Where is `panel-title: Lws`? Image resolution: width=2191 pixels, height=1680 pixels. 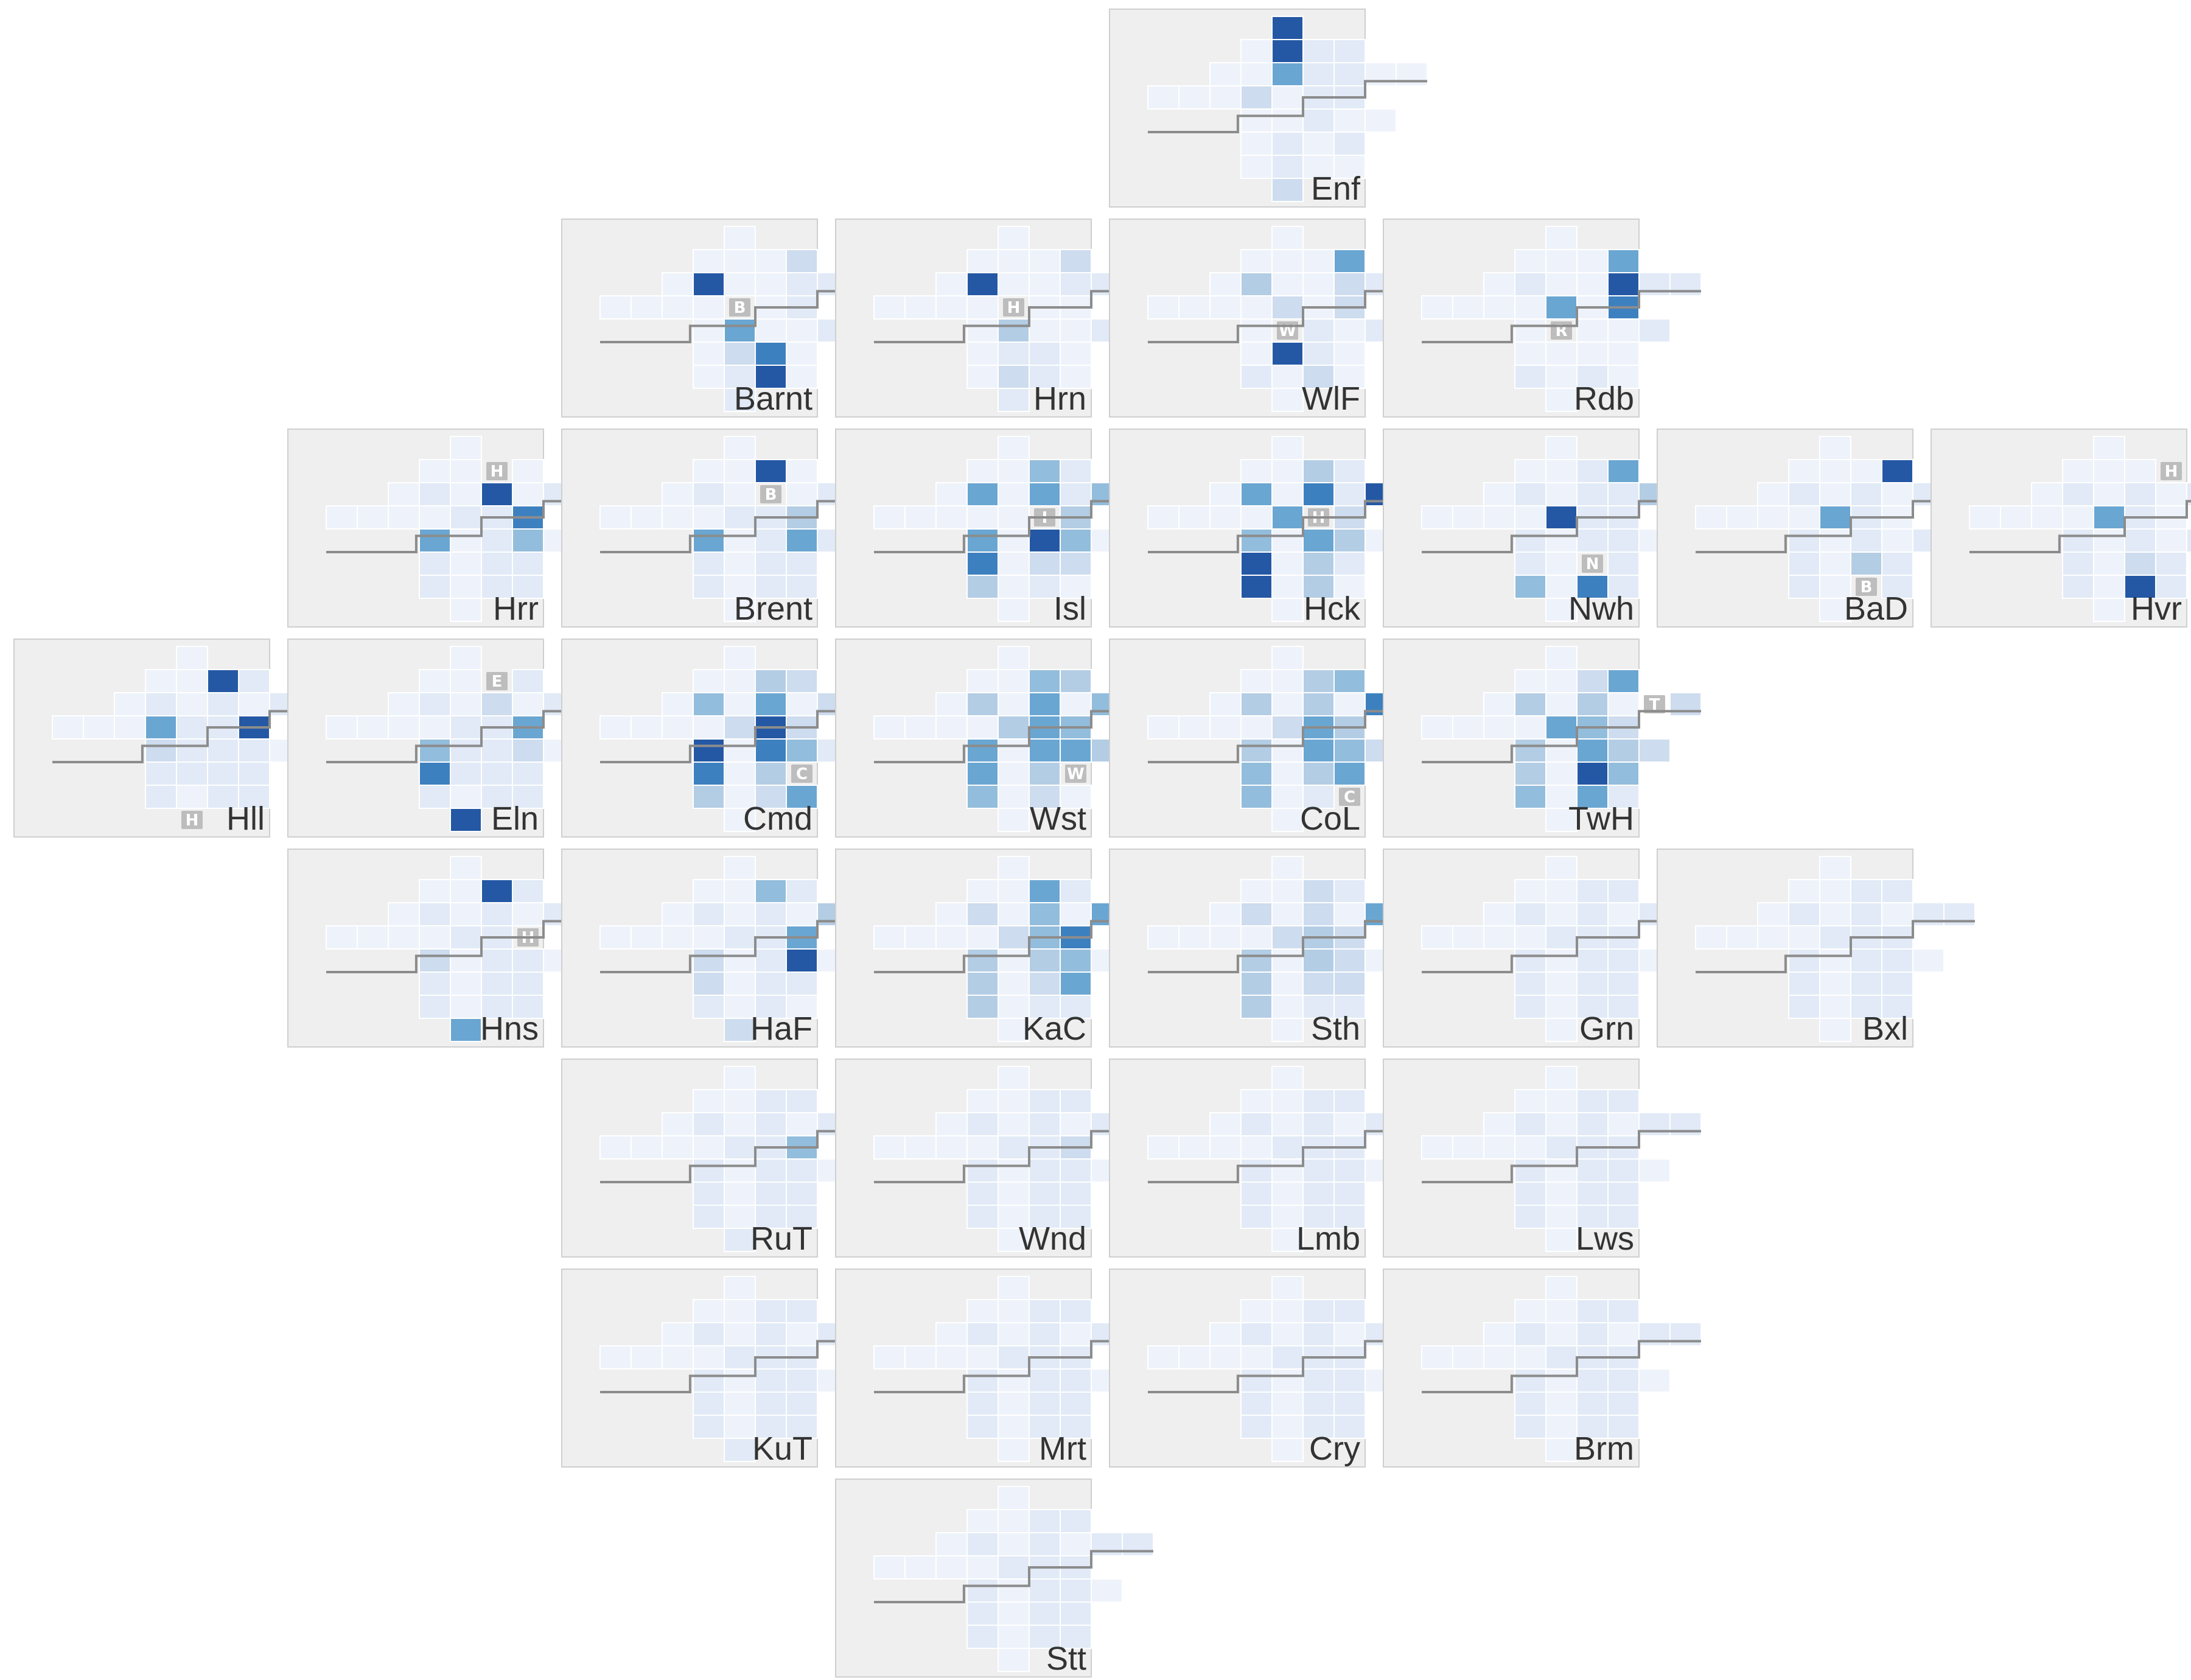
panel-title: Lws is located at coordinates (1605, 1238).